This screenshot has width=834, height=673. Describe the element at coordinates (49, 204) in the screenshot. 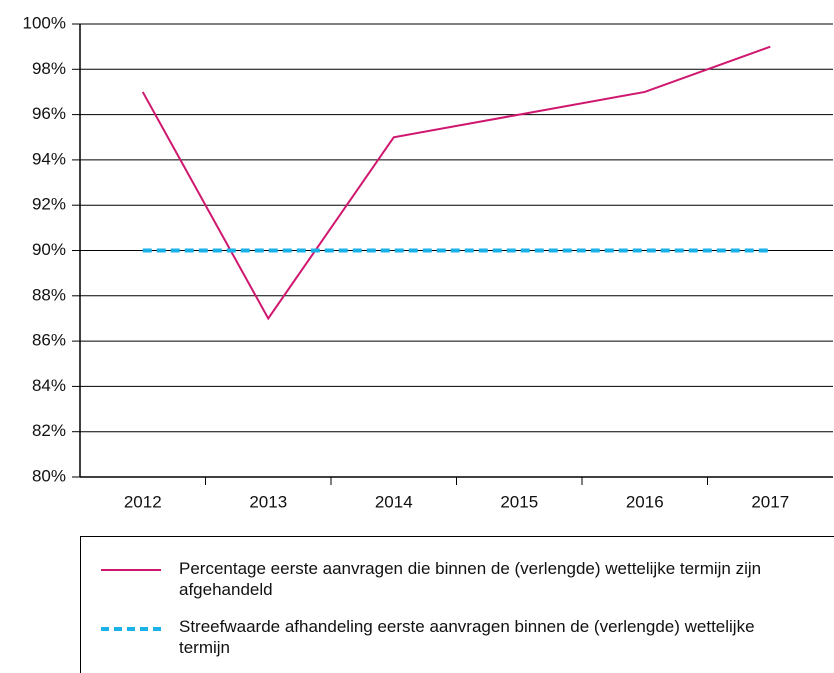

I see `y-tick-label: 92%` at that location.